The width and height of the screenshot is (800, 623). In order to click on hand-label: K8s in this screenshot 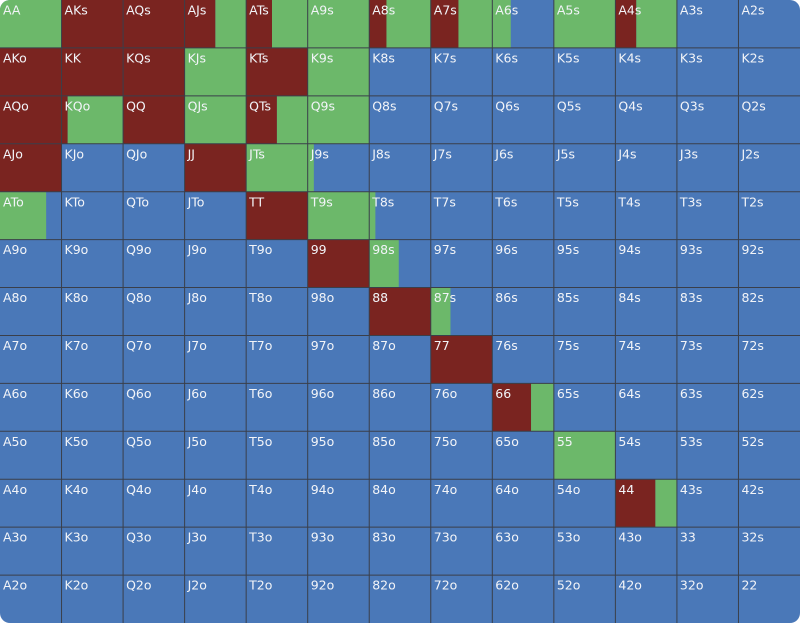, I will do `click(383, 58)`.